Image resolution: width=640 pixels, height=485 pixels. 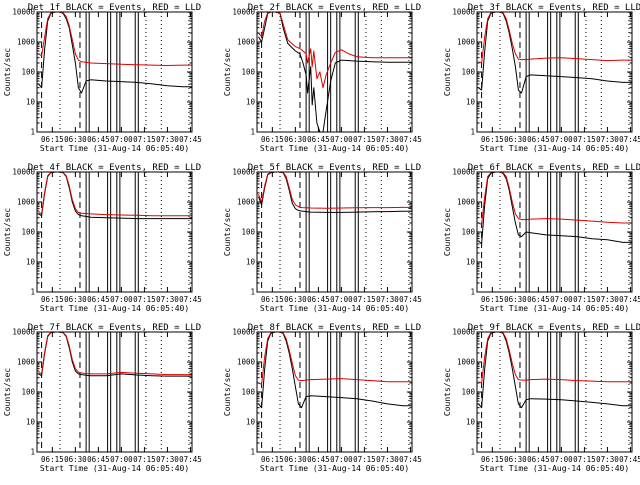 I want to click on panel-title: Det 4f BLACK = Events, RED = LLD, so click(x=114, y=168).